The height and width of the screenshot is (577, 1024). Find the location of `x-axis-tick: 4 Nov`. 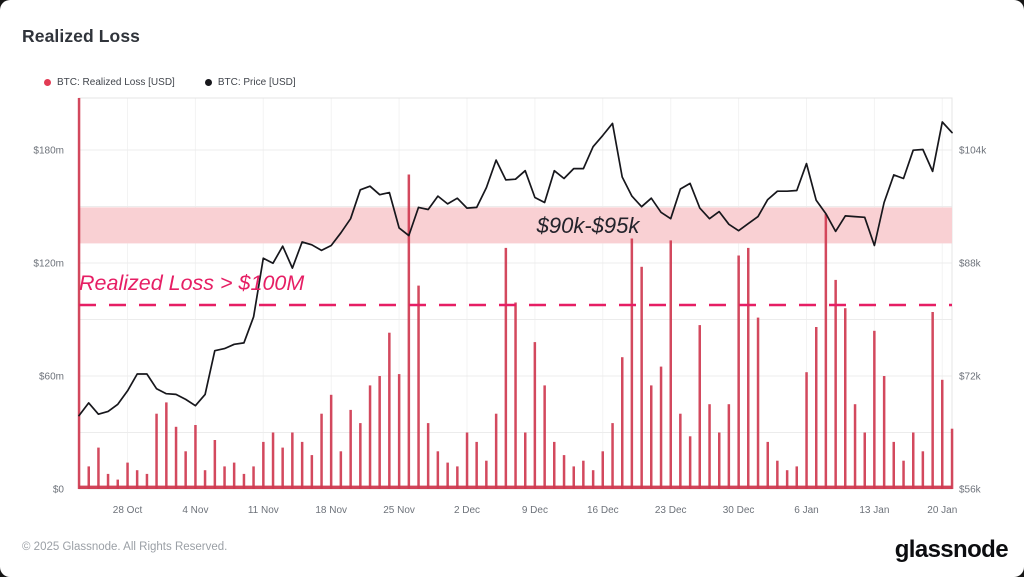

x-axis-tick: 4 Nov is located at coordinates (195, 510).